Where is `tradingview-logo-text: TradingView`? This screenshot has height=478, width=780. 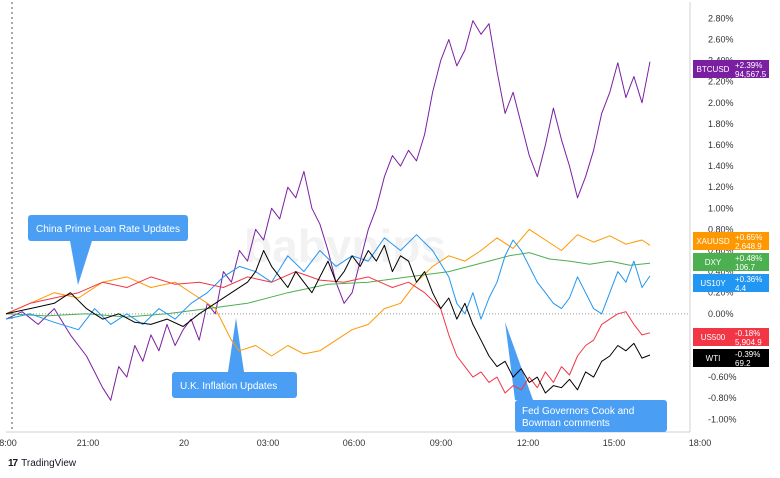 tradingview-logo-text: TradingView is located at coordinates (49, 463).